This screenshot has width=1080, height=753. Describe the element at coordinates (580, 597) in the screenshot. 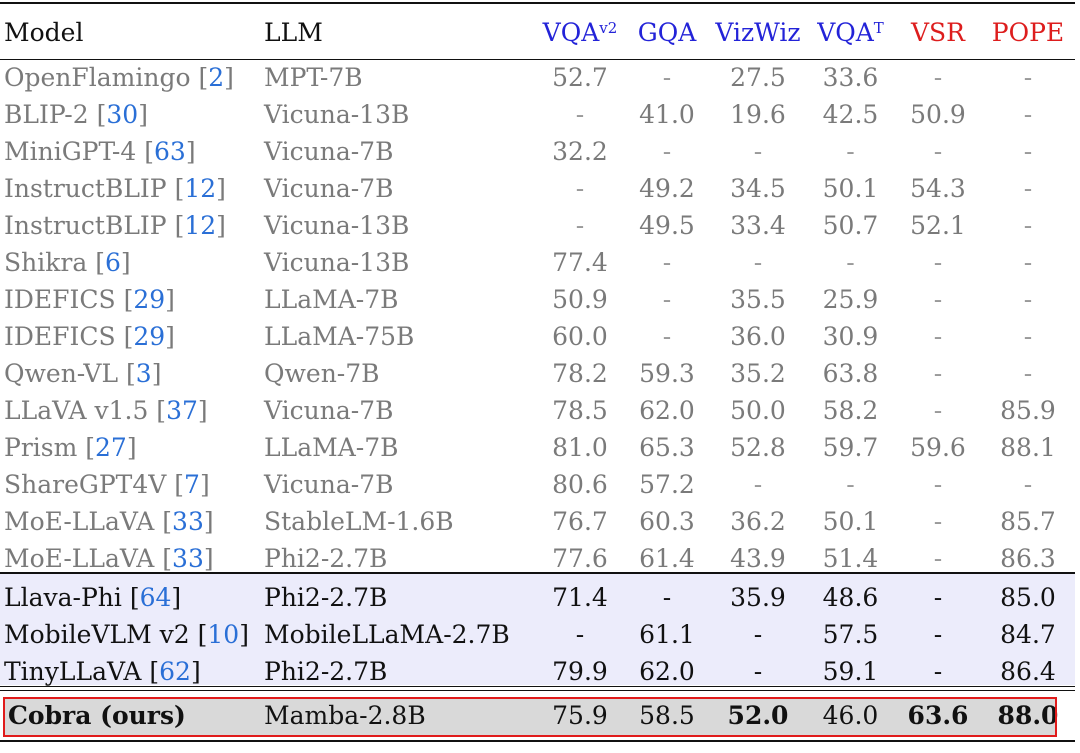

I see `vqav2-value: 71.4` at that location.